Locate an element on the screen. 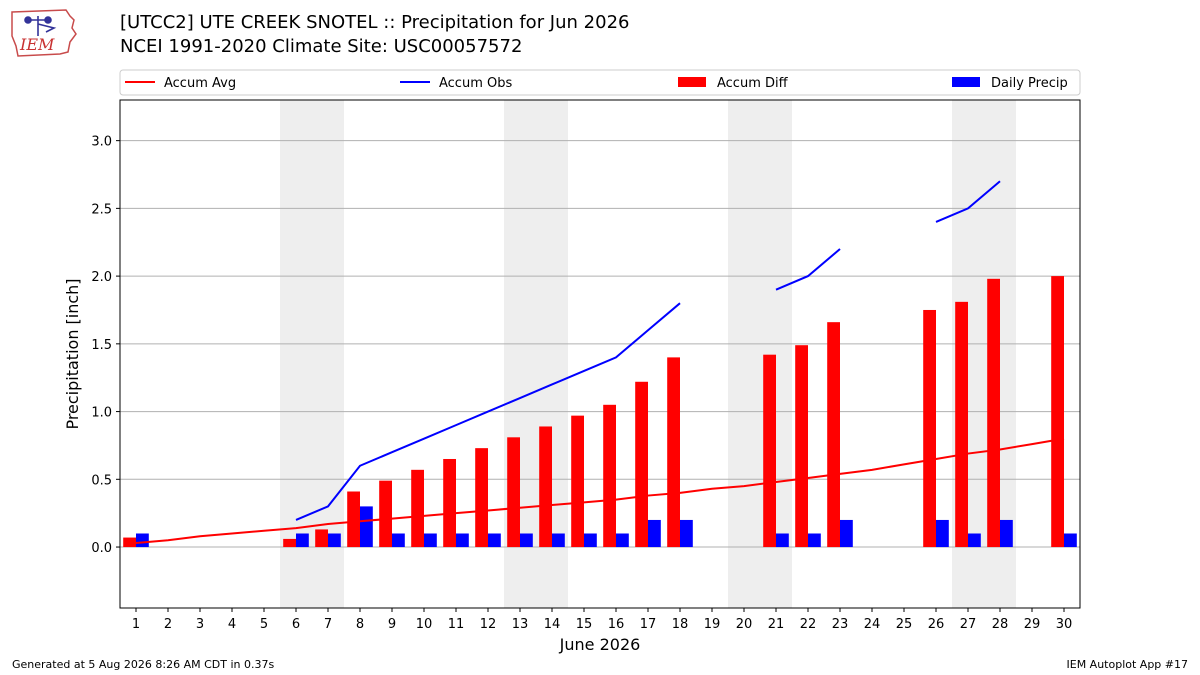  logo-text: IEM is located at coordinates (37, 44).